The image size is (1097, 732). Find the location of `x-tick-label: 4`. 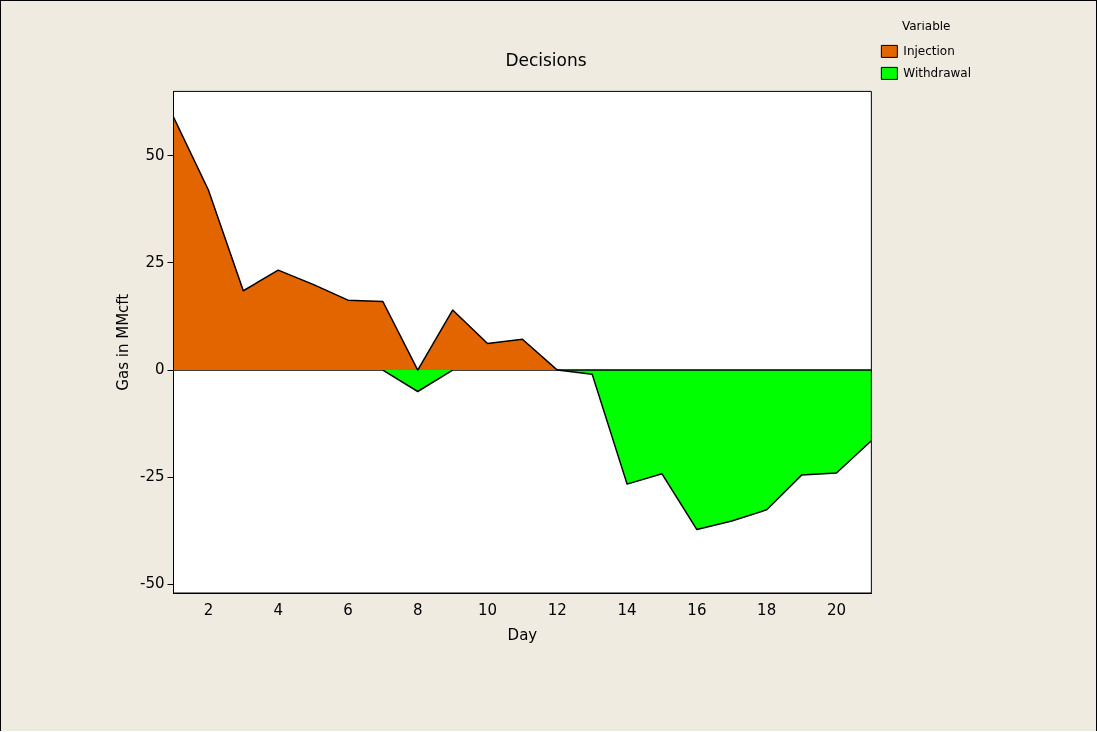

x-tick-label: 4 is located at coordinates (278, 609).